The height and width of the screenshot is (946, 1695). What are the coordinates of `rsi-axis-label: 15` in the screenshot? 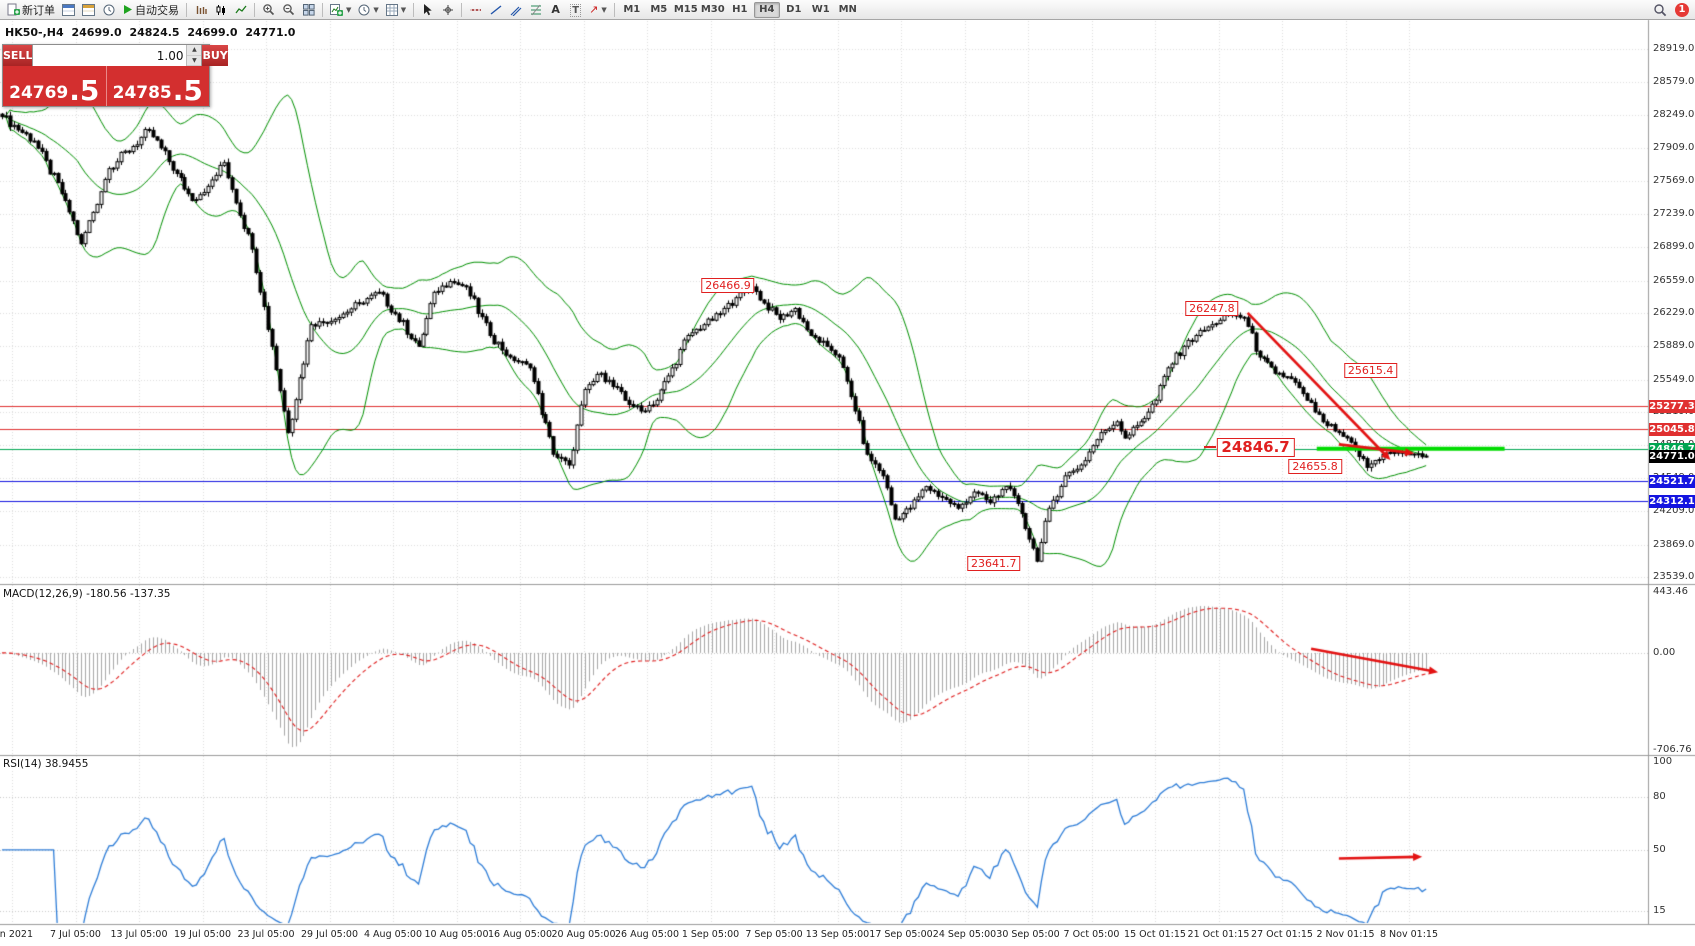 It's located at (1659, 911).